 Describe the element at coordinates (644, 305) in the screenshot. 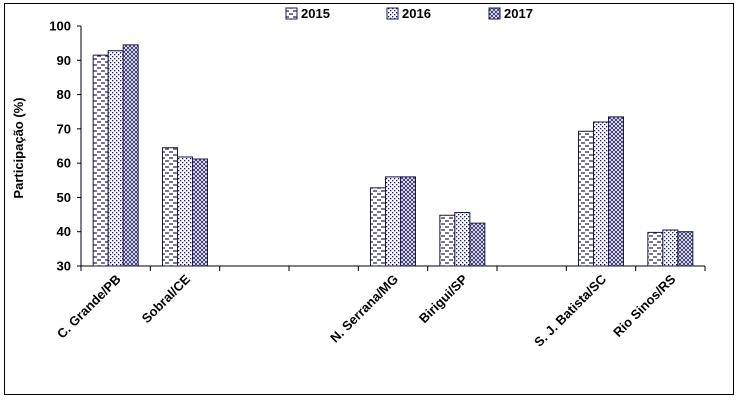

I see `x-category-label: Rio Sinos/RS` at that location.